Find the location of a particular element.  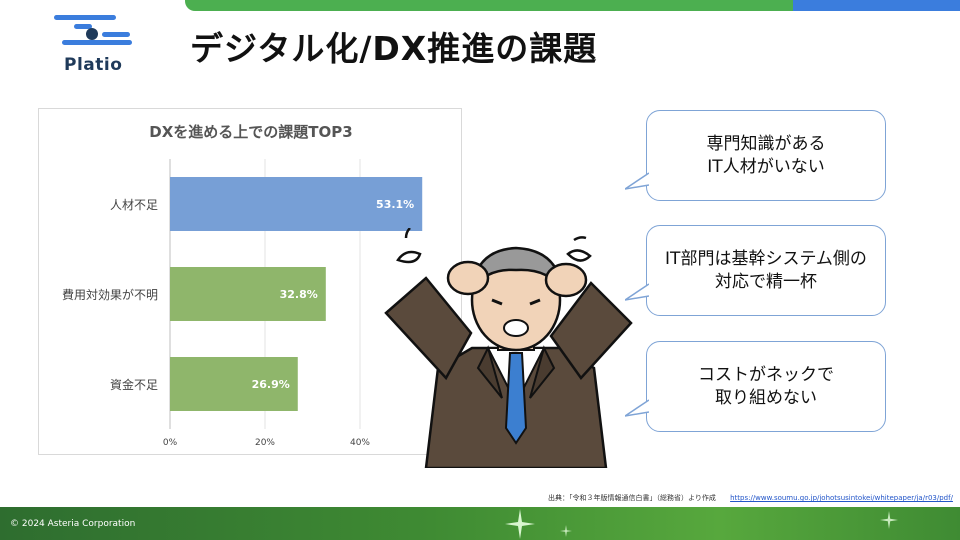

copyright-text: © 2024 Asteria Corporation is located at coordinates (73, 524).